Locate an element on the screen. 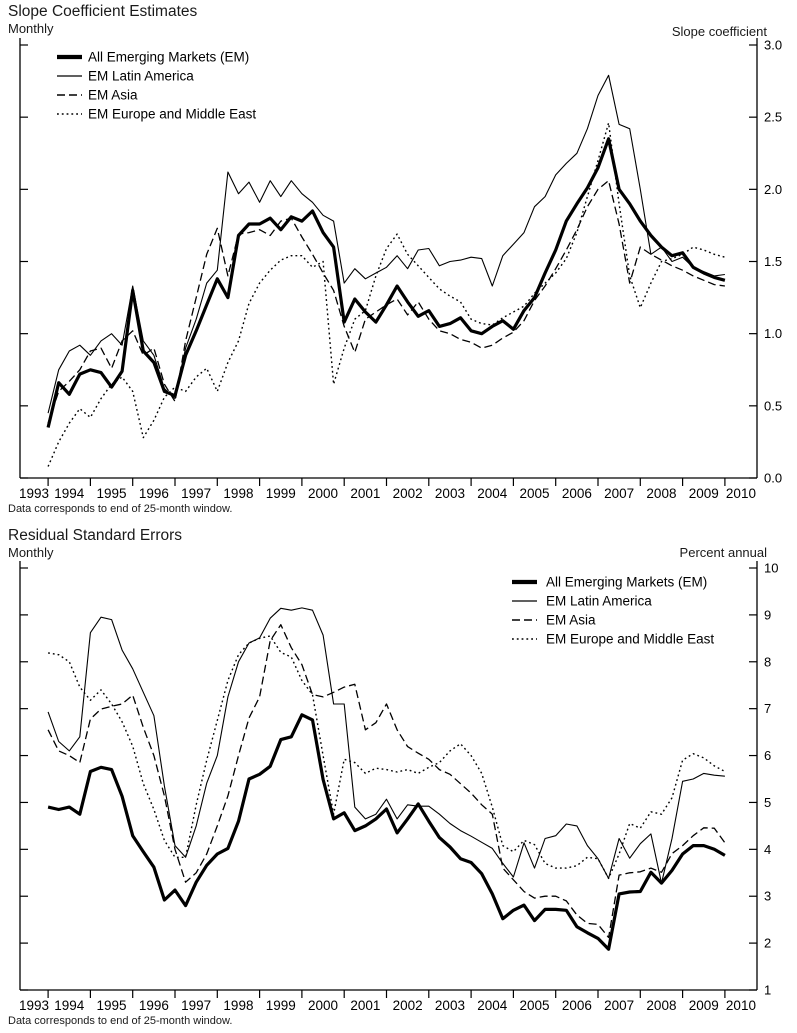 This screenshot has width=797, height=1033. slope-chart-unit-label: Slope coefficient is located at coordinates (719, 31).